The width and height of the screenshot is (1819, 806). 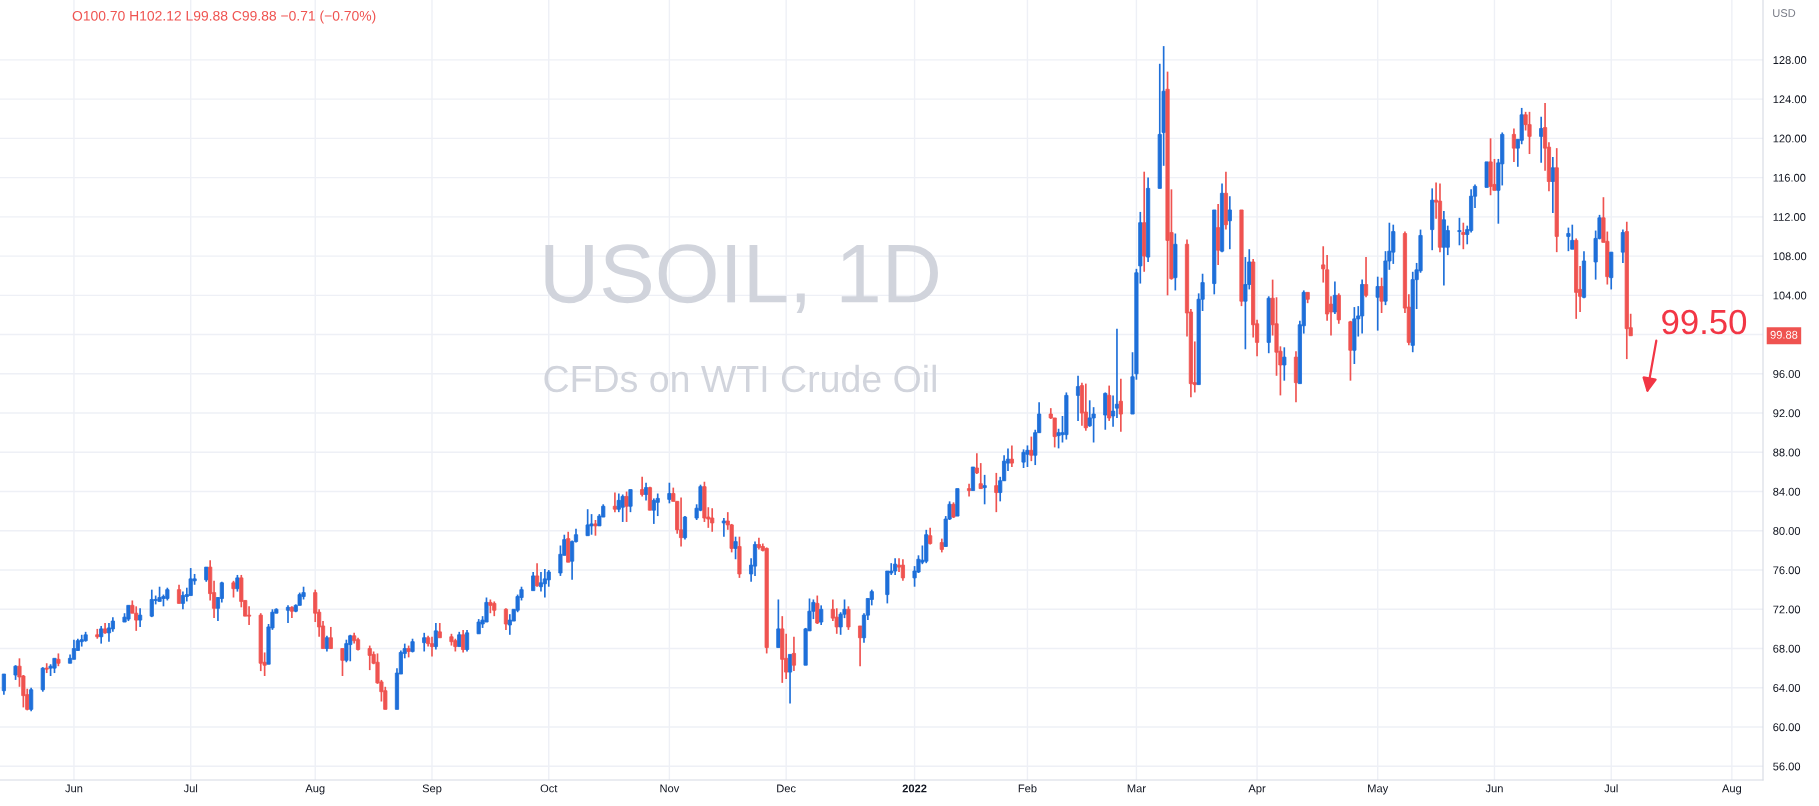 I want to click on y-tick-label: 56.00, so click(x=1787, y=766).